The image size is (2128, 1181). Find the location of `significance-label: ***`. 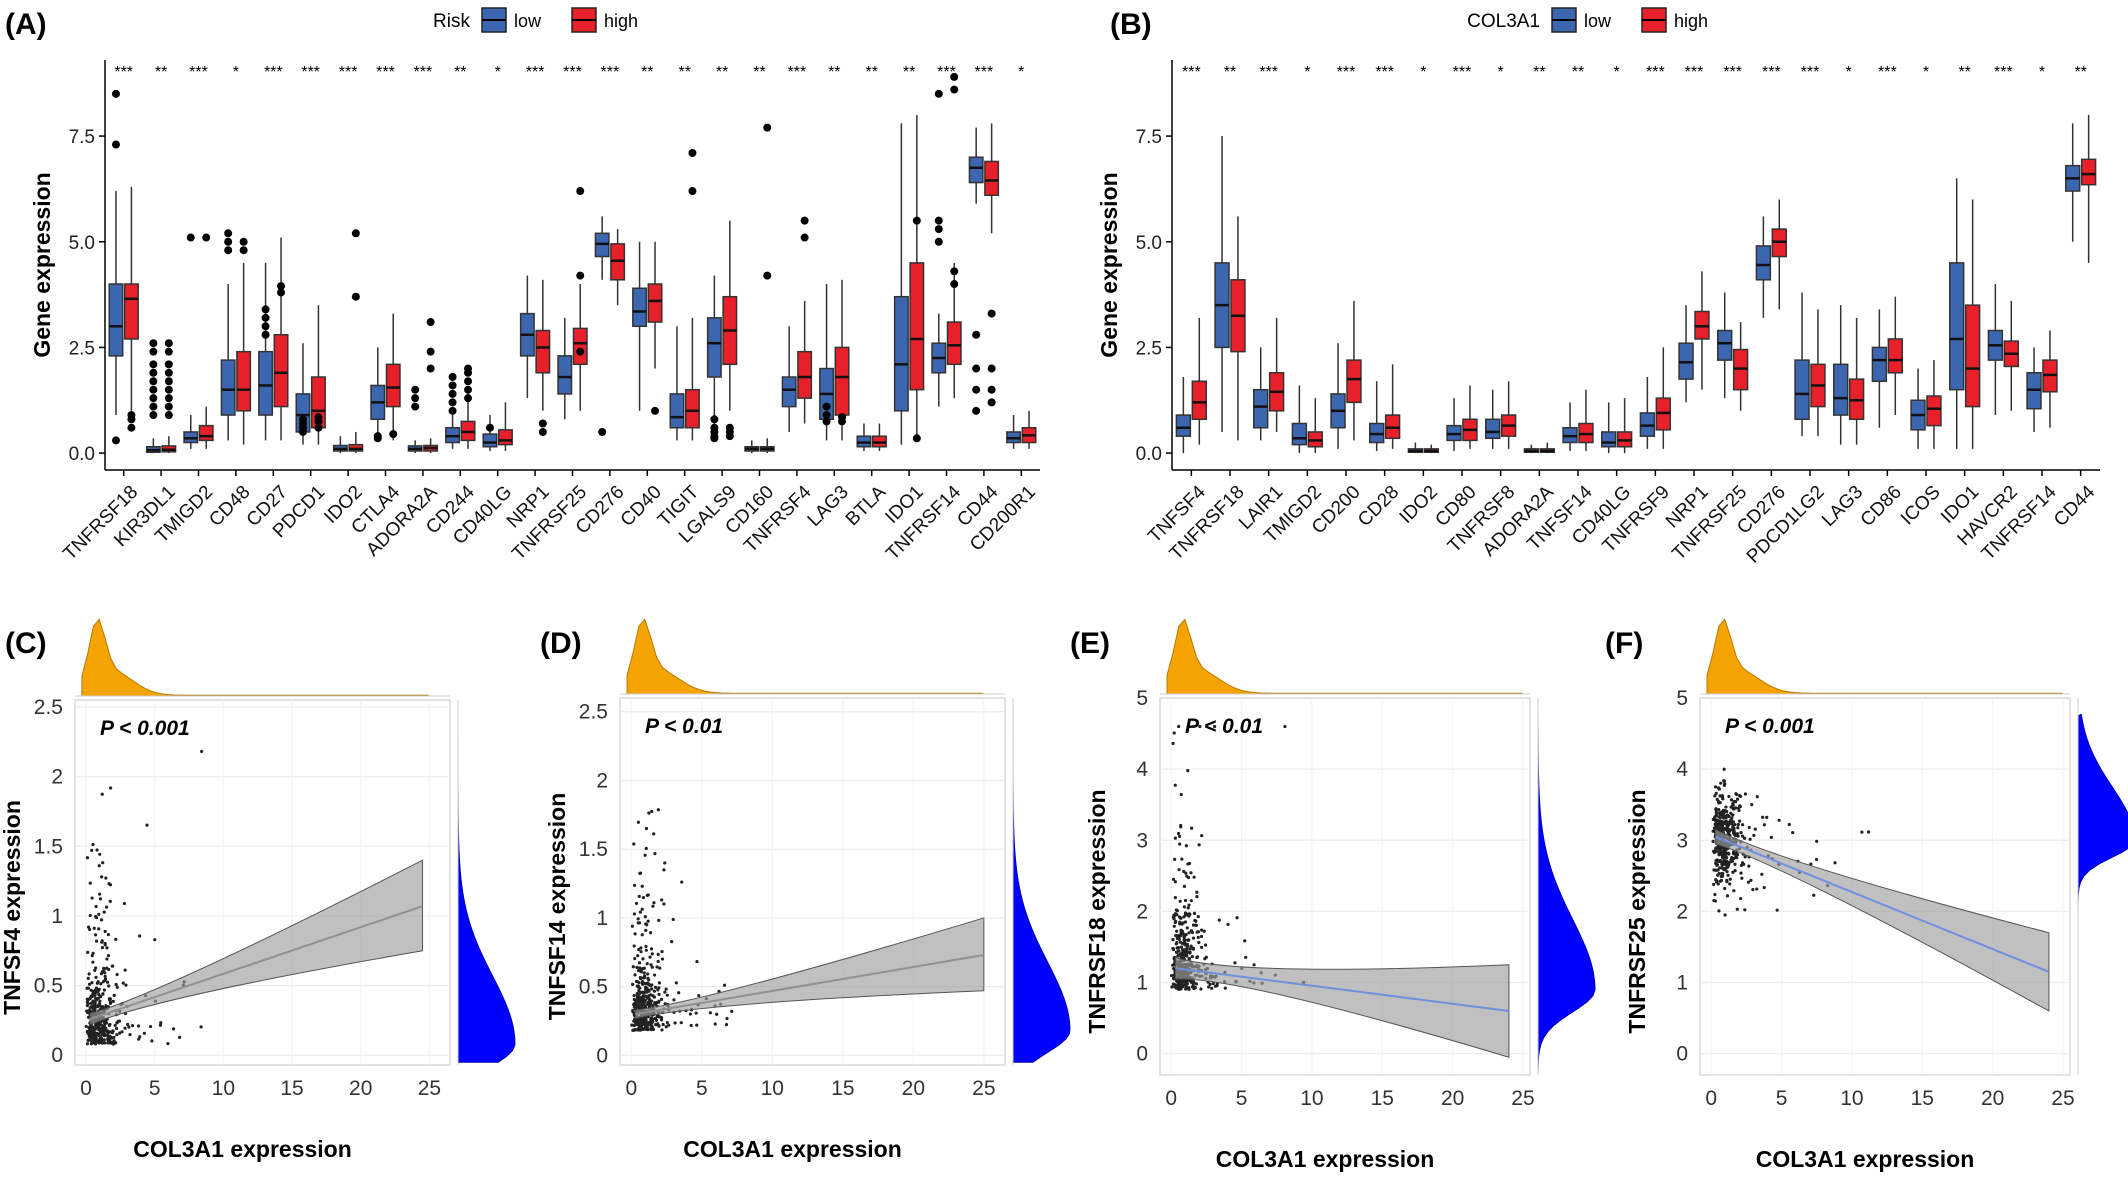

significance-label: *** is located at coordinates (1810, 72).